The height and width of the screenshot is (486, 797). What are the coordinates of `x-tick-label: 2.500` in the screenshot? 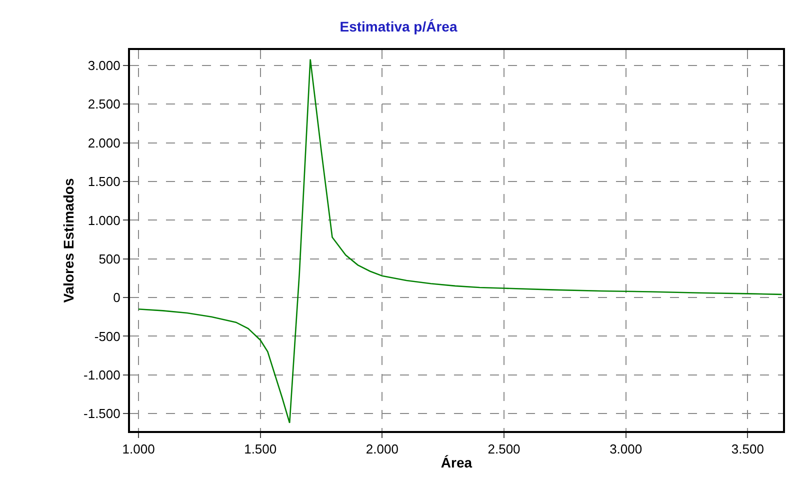 It's located at (504, 449).